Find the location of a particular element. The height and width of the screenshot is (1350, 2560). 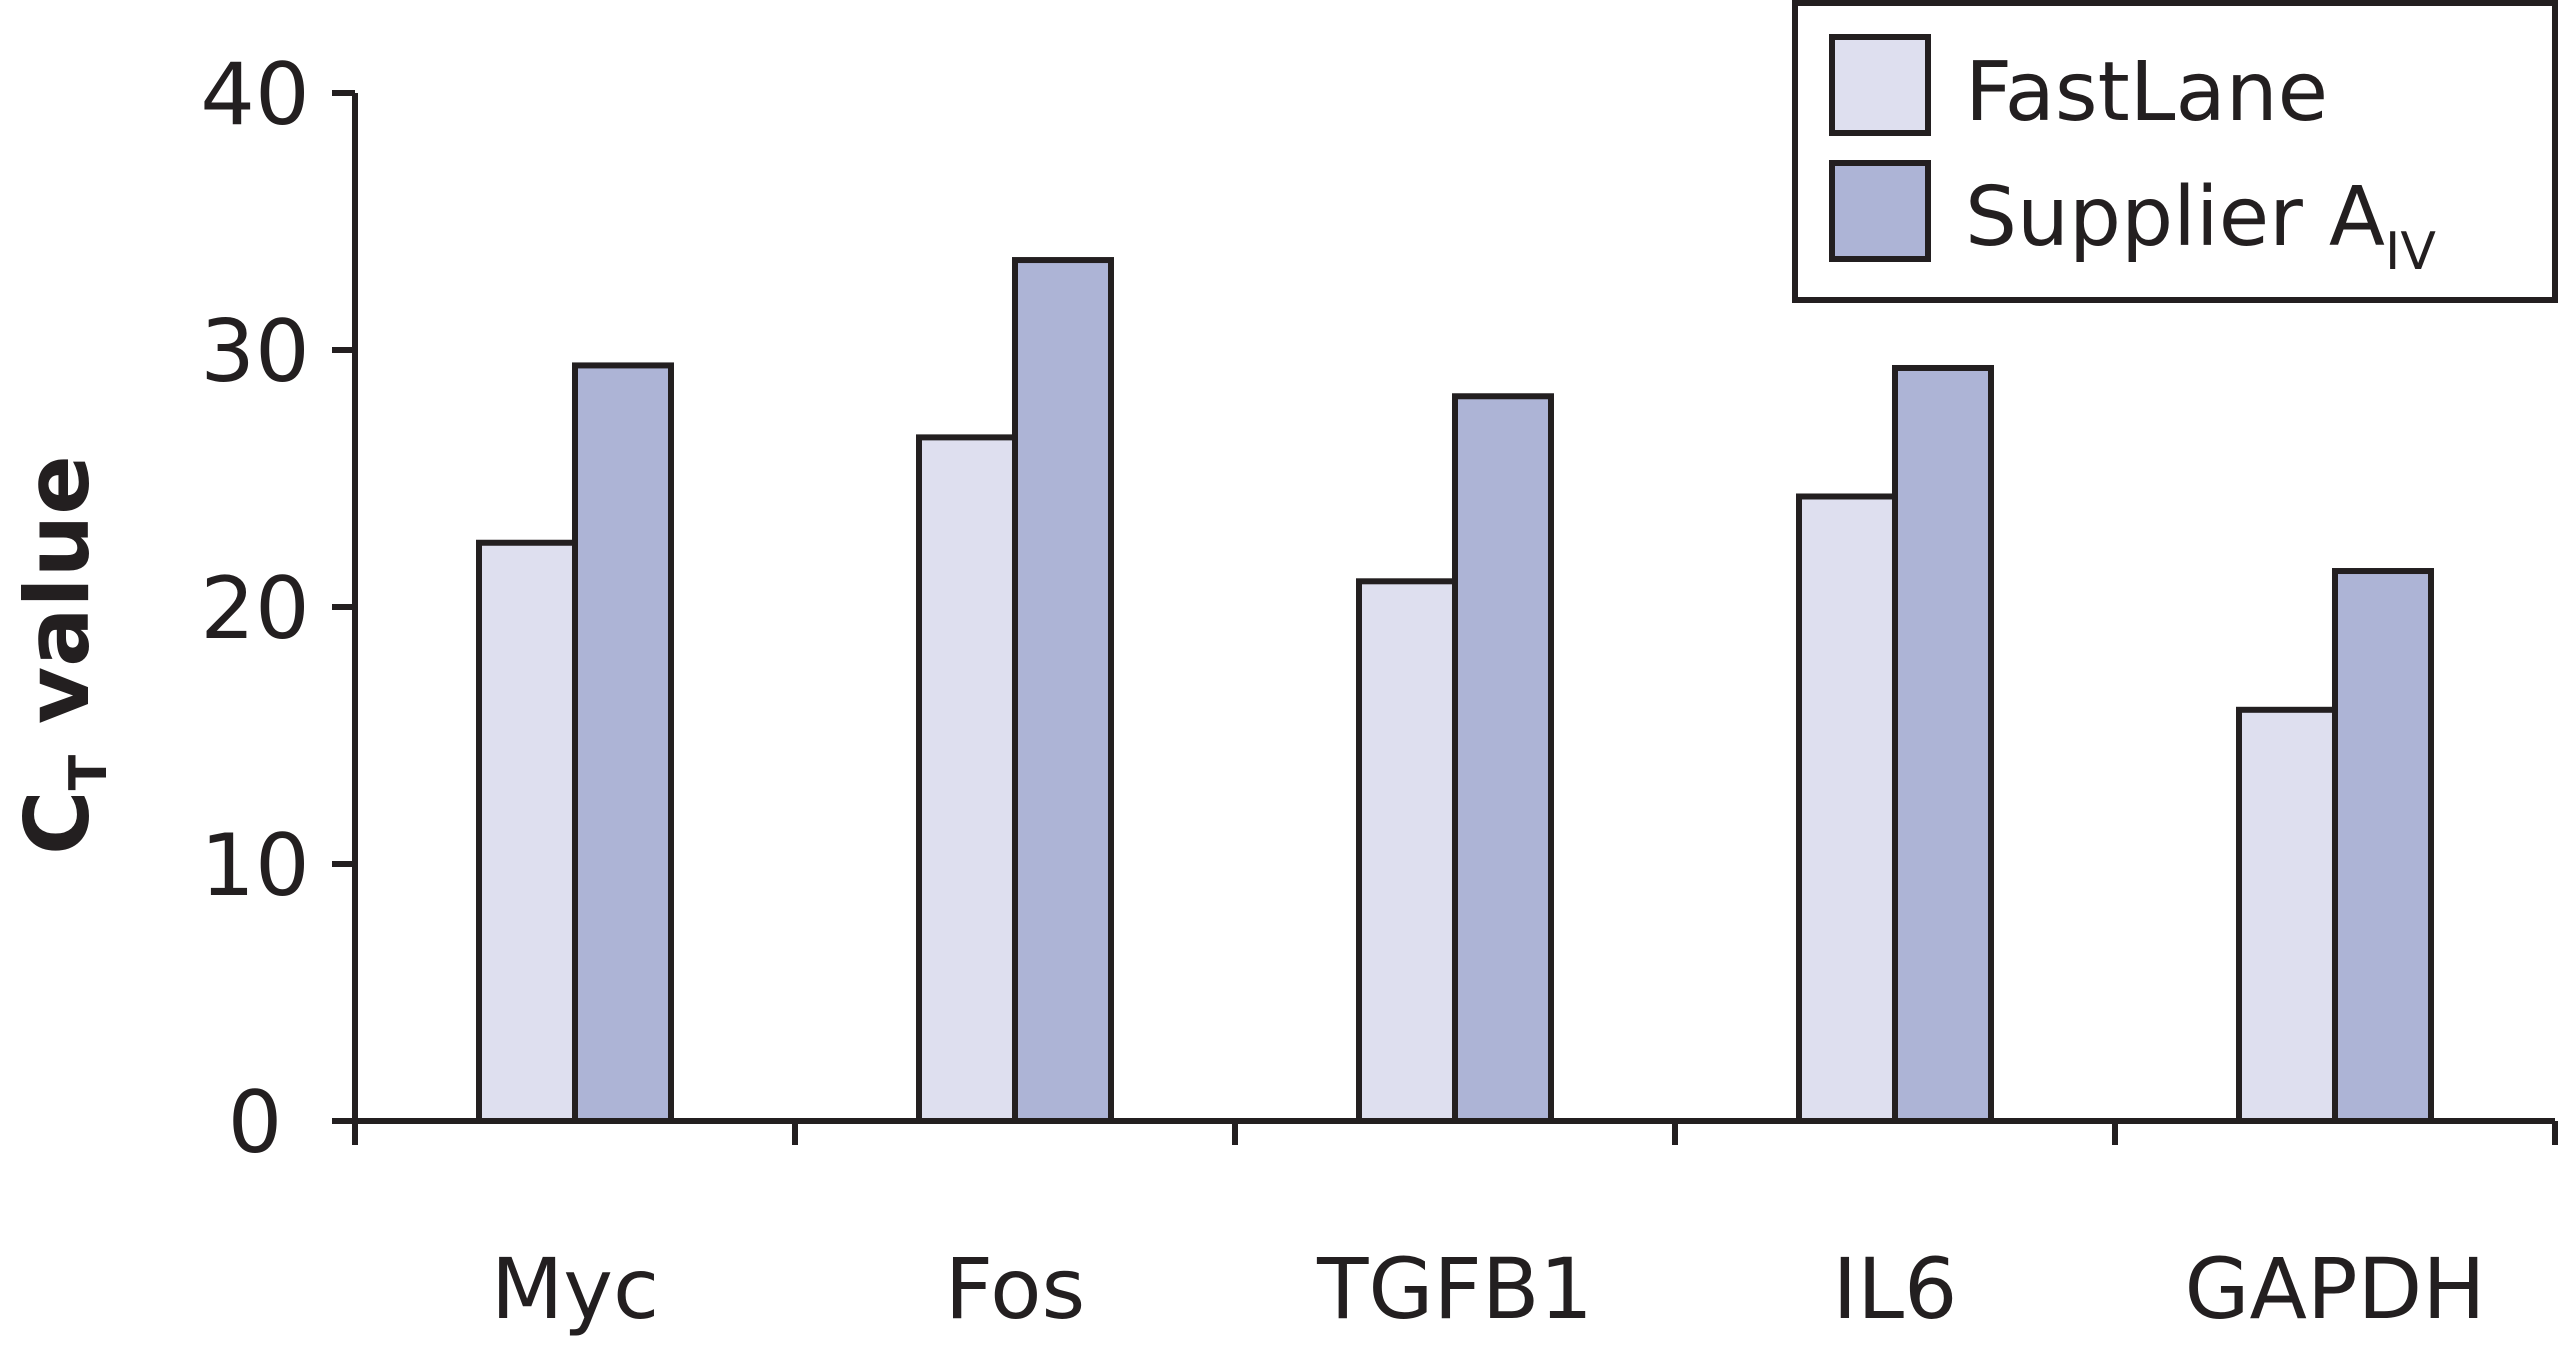

y-axis-label-subscript: T is located at coordinates (89, 772).